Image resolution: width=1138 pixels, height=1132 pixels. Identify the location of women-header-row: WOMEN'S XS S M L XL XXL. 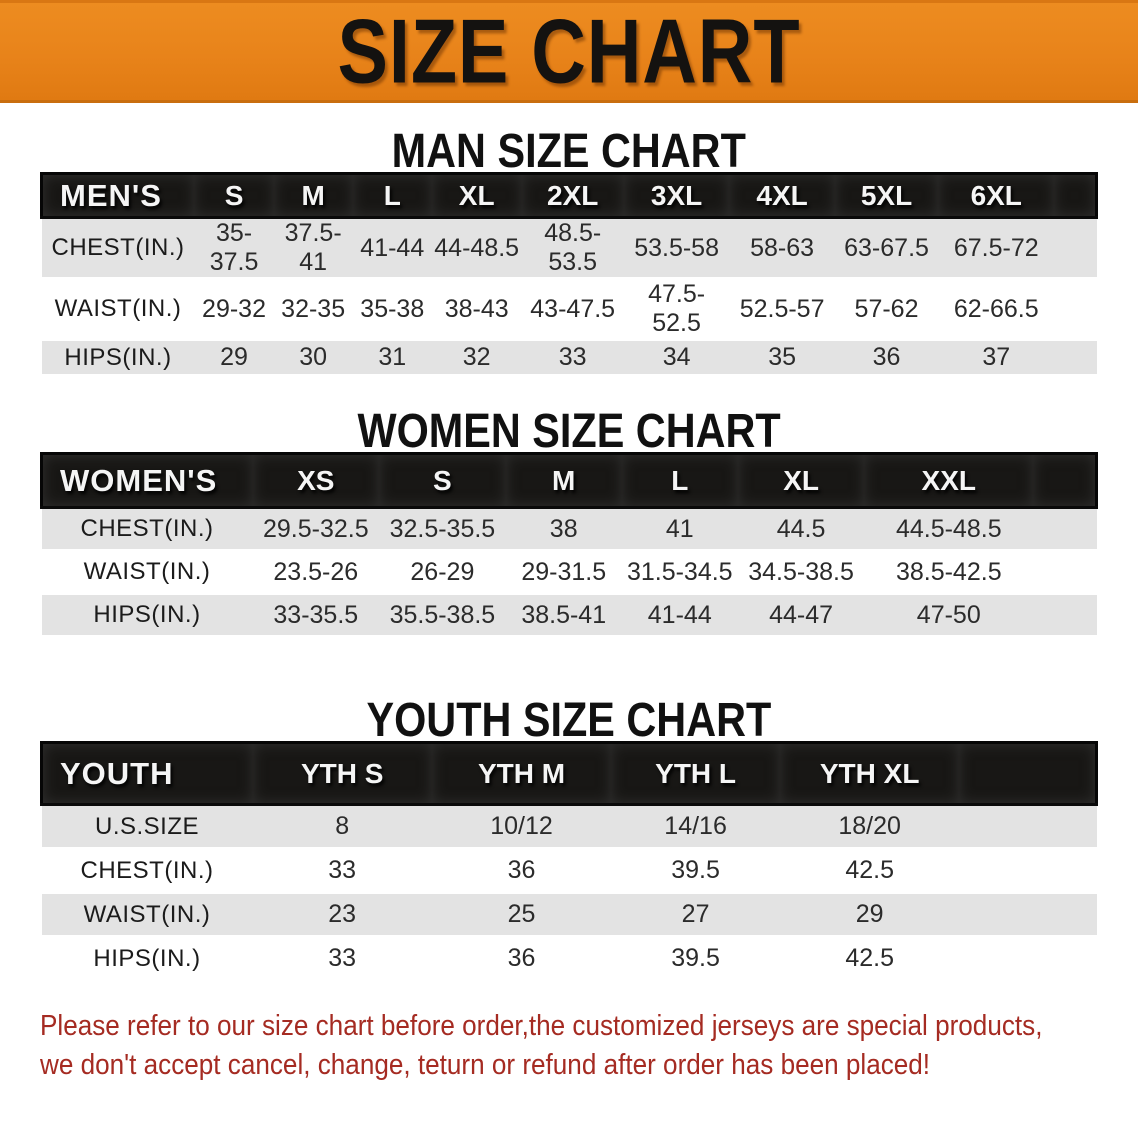
(569, 480).